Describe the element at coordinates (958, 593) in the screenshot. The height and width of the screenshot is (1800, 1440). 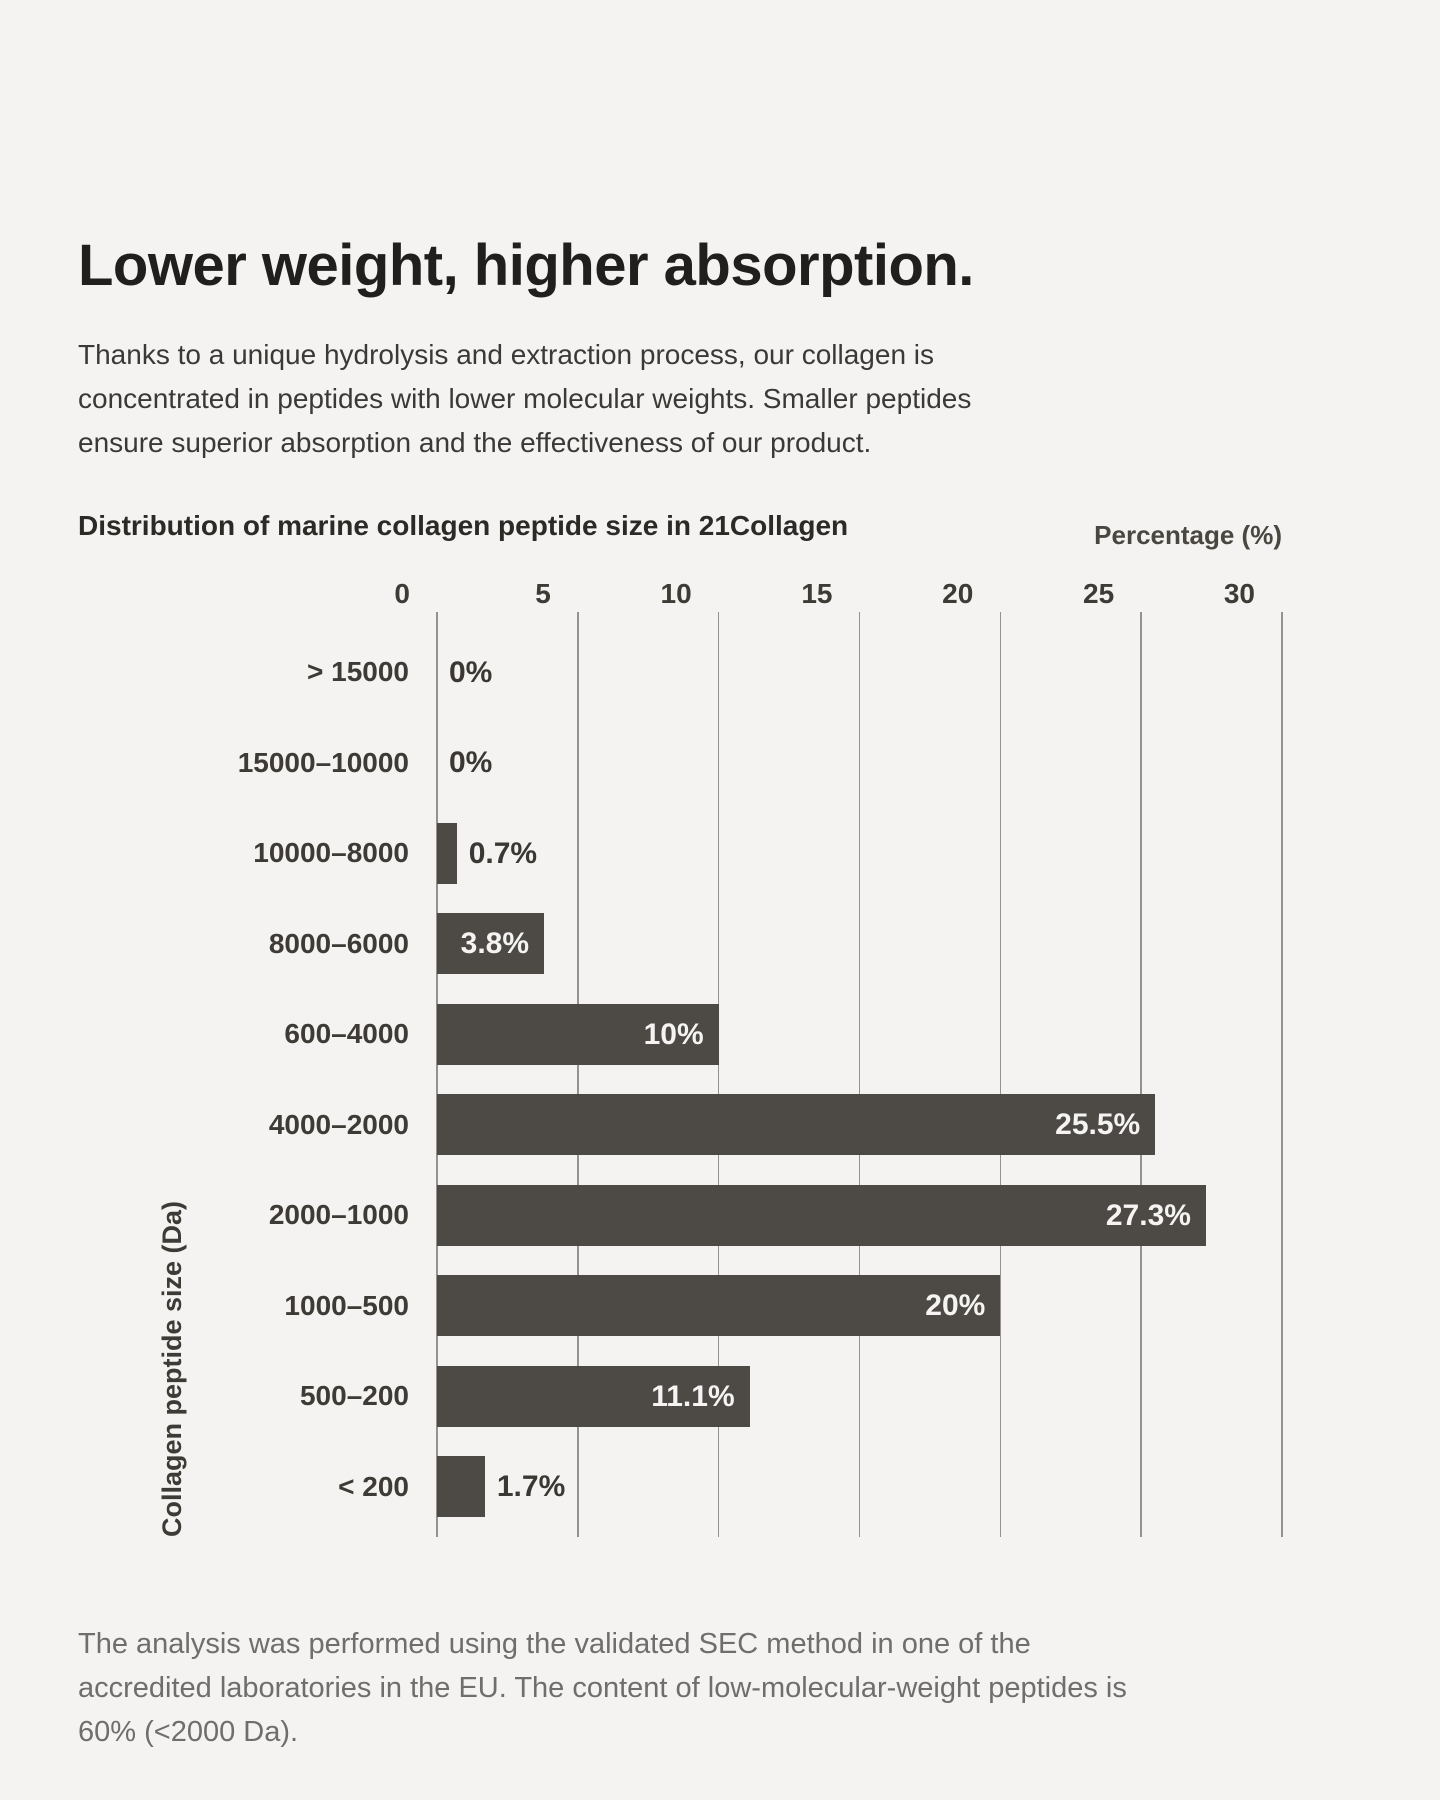
I see `x-tick-label: 20` at that location.